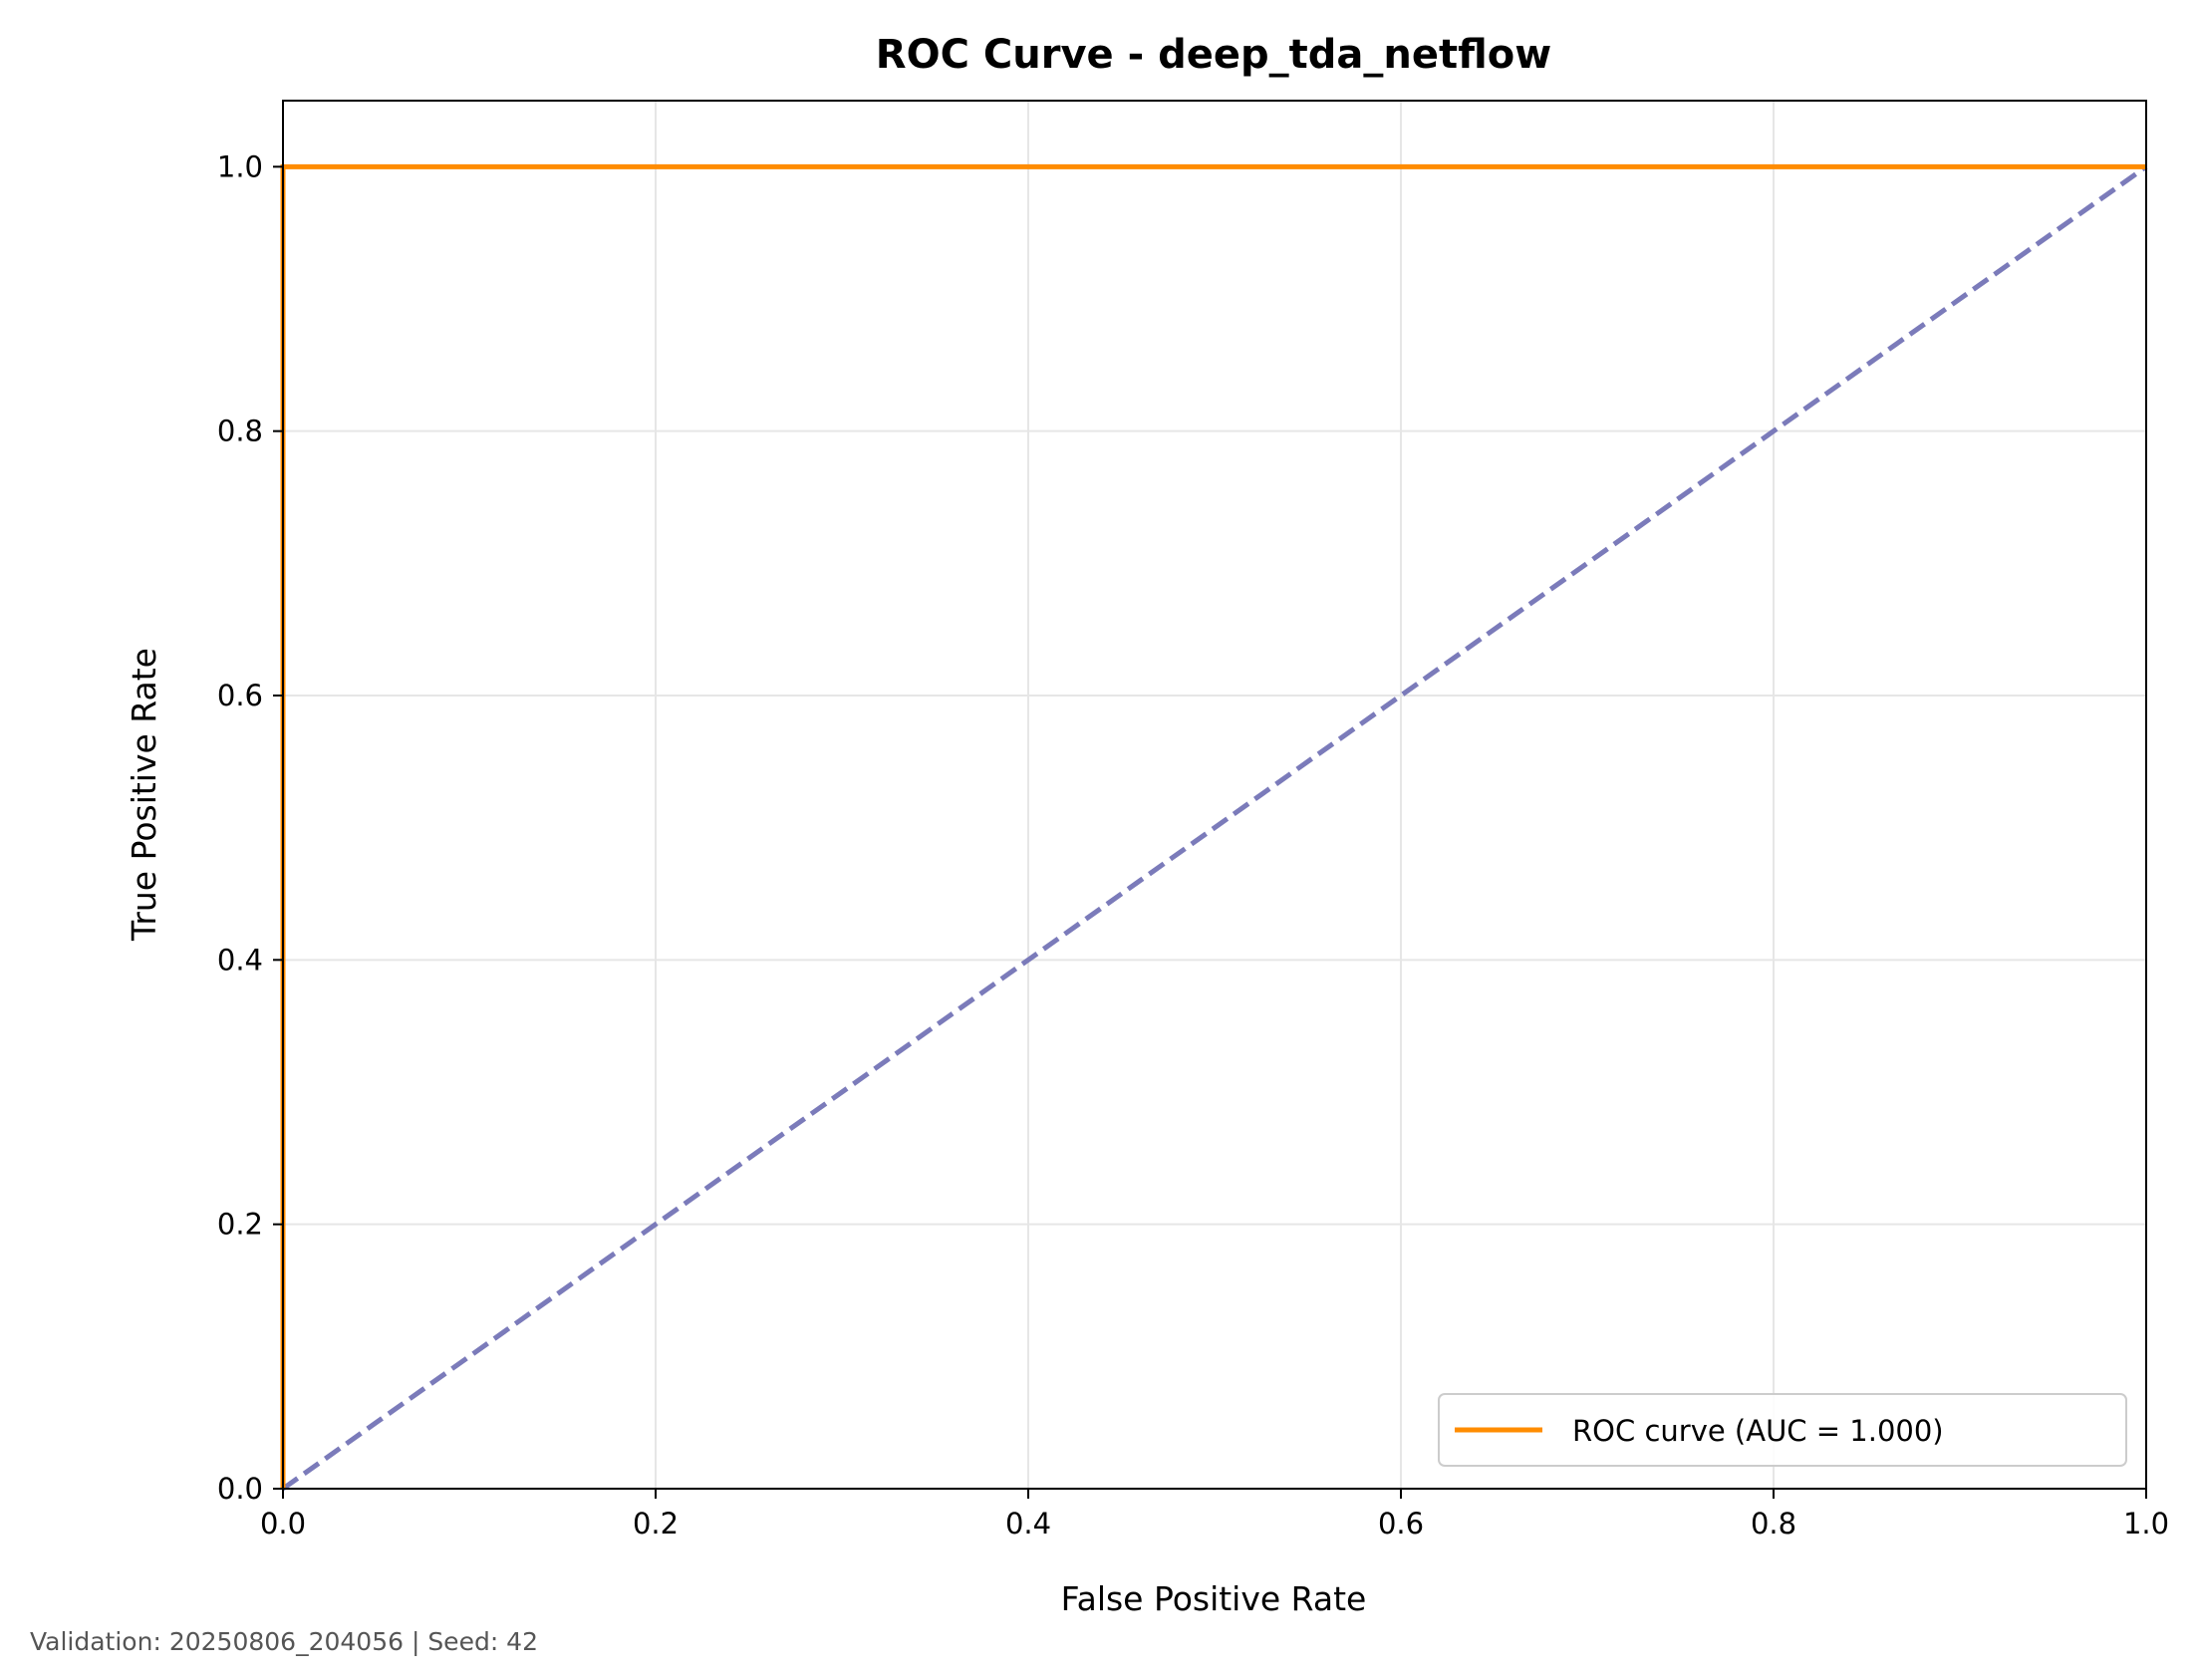 The width and height of the screenshot is (2197, 1680). What do you see at coordinates (240, 1489) in the screenshot?
I see `y-tick-label: 0.0` at bounding box center [240, 1489].